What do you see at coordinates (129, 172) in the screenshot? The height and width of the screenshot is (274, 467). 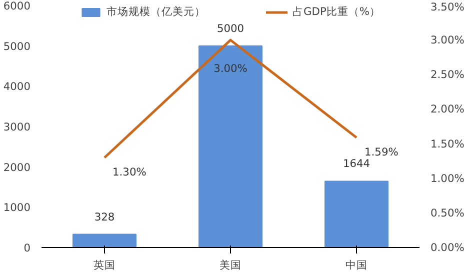 I see `data-label: 1.30%` at bounding box center [129, 172].